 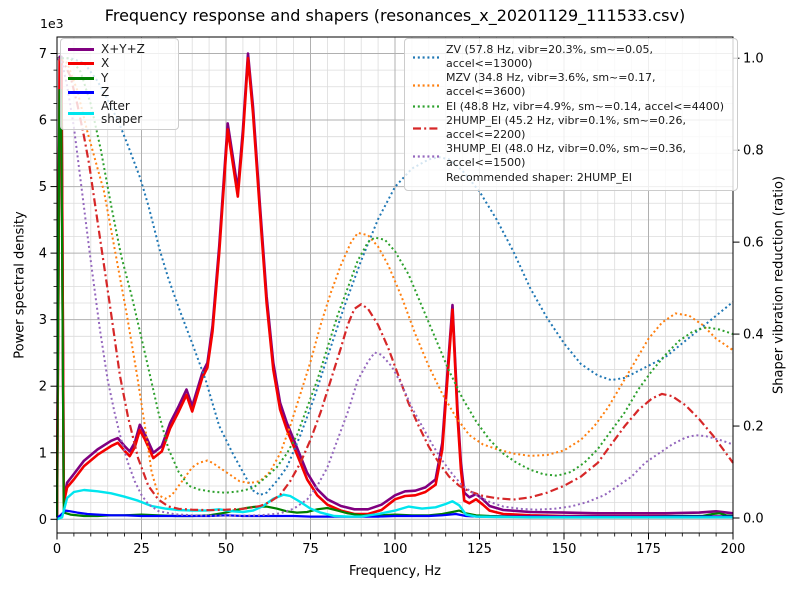 What do you see at coordinates (105, 77) in the screenshot?
I see `legend-item-label: Y` at bounding box center [105, 77].